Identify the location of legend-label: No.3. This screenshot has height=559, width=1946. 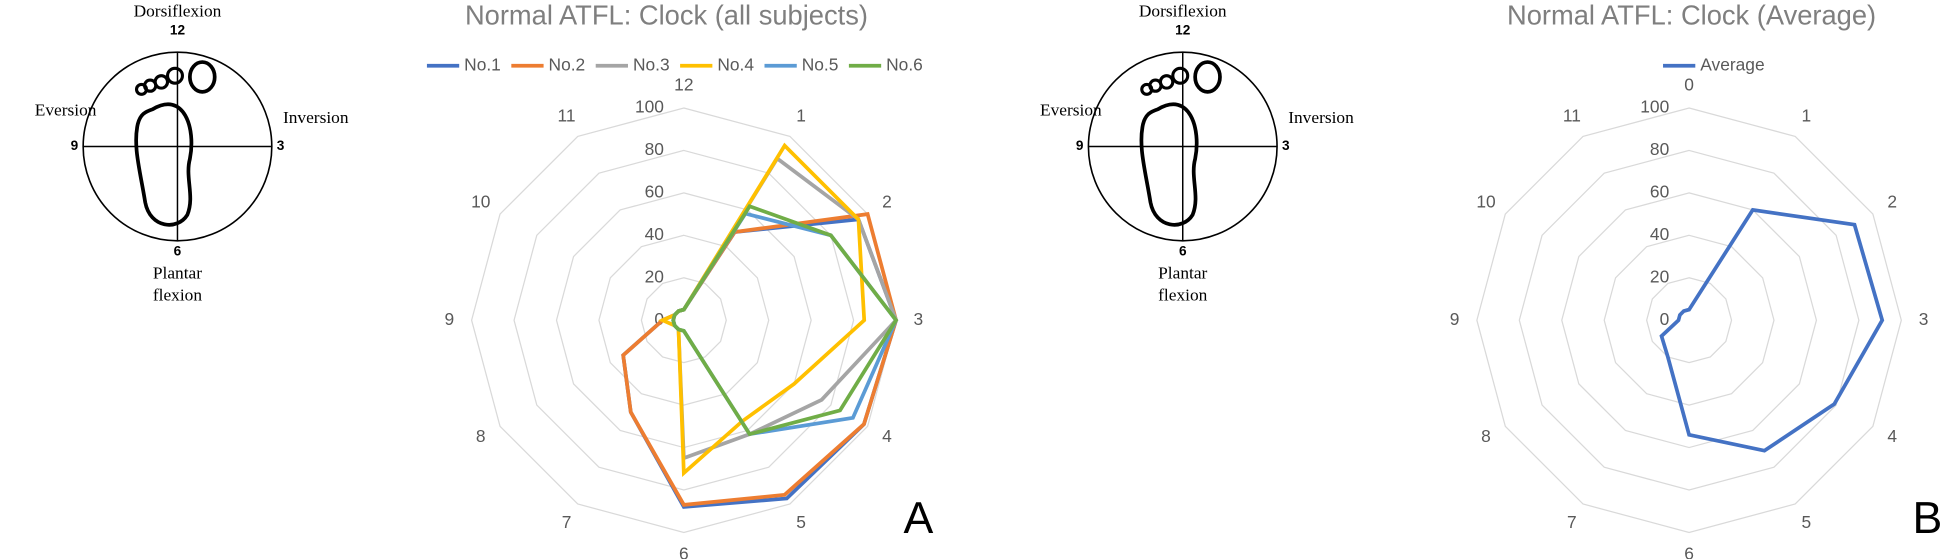
(651, 64).